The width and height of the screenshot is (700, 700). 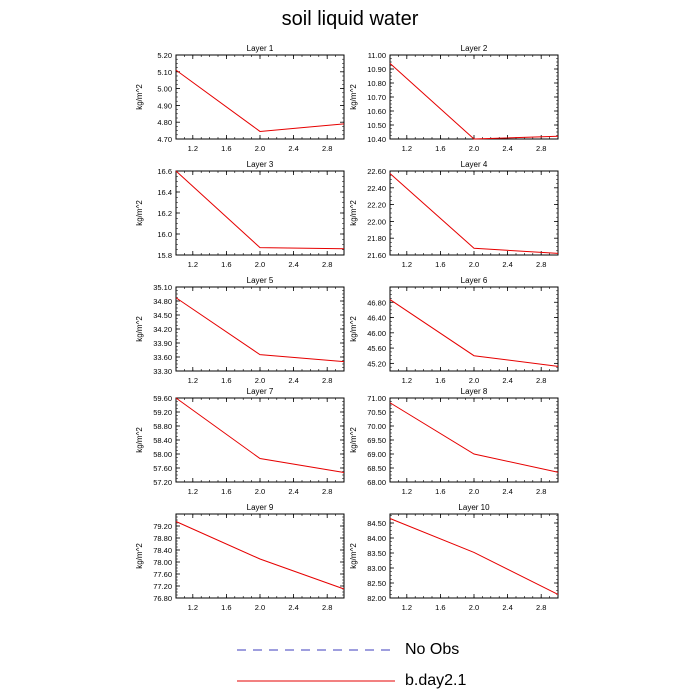 What do you see at coordinates (164, 213) in the screenshot?
I see `y-tick-label: 16.2` at bounding box center [164, 213].